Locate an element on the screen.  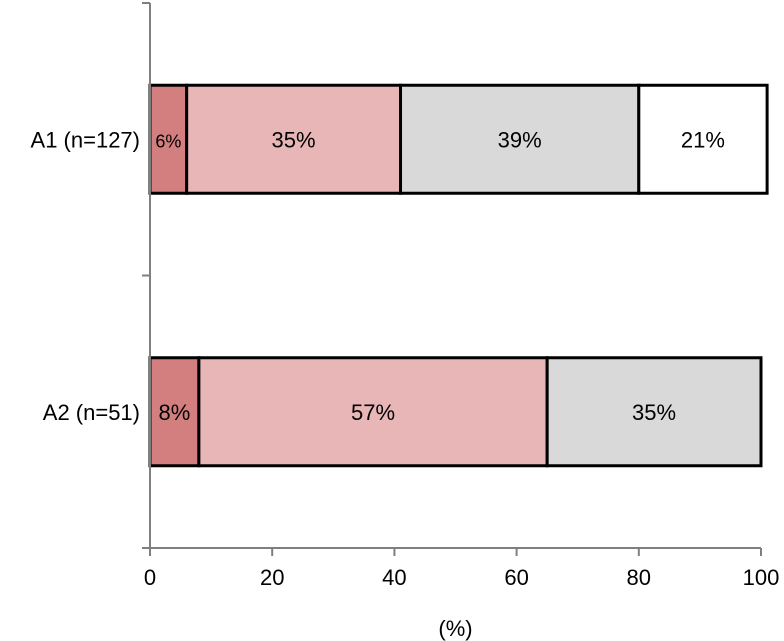
data-label: 6% is located at coordinates (168, 141).